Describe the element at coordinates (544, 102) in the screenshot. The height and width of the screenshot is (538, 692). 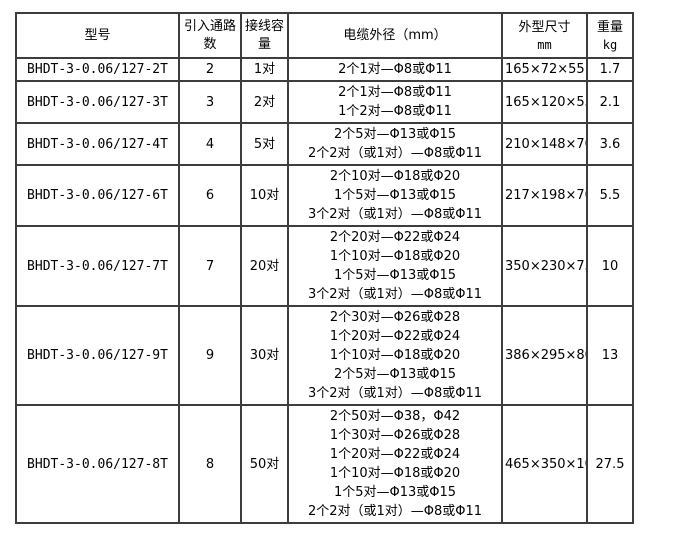
I see `dimensions-cell: 165×120×55` at that location.